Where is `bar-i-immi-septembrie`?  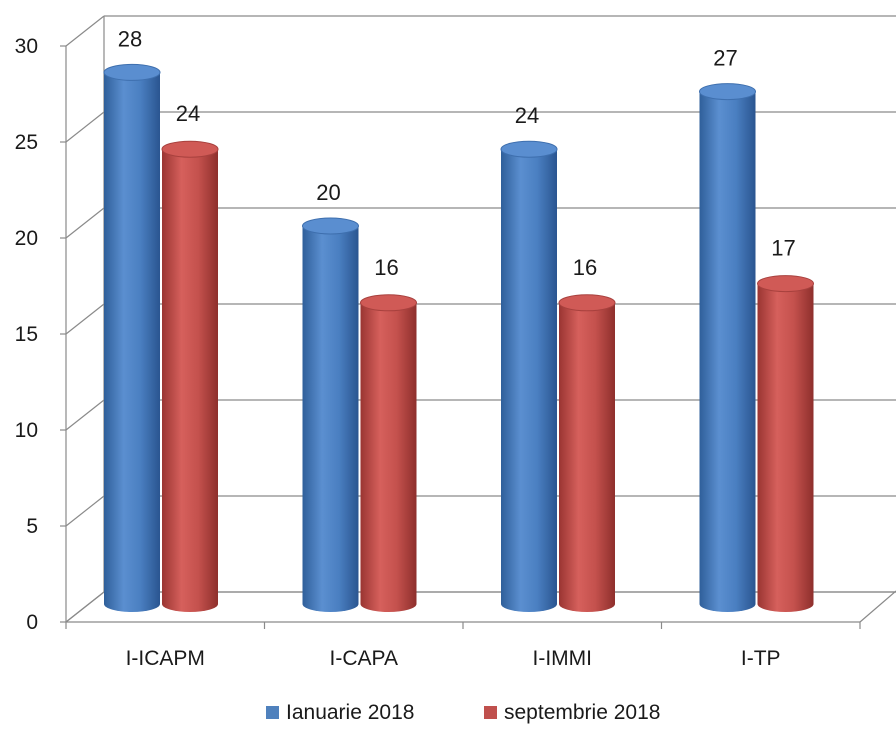
bar-i-immi-septembrie is located at coordinates (587, 453).